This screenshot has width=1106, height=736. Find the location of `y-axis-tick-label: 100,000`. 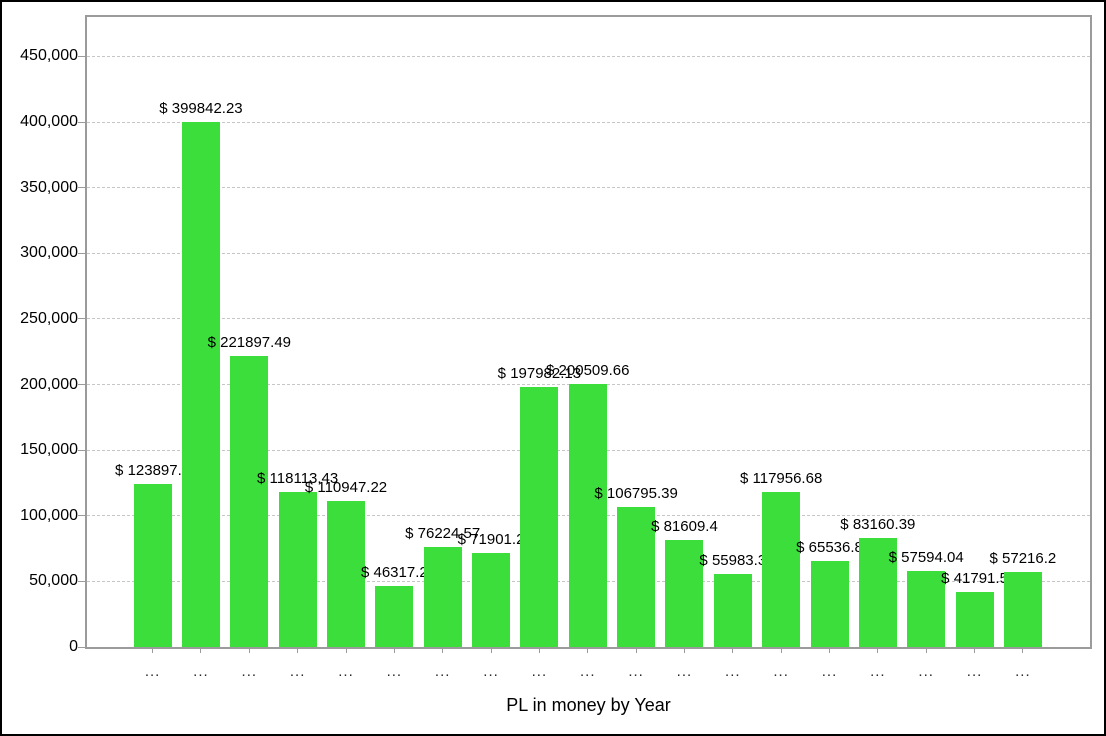

y-axis-tick-label: 100,000 is located at coordinates (49, 515).